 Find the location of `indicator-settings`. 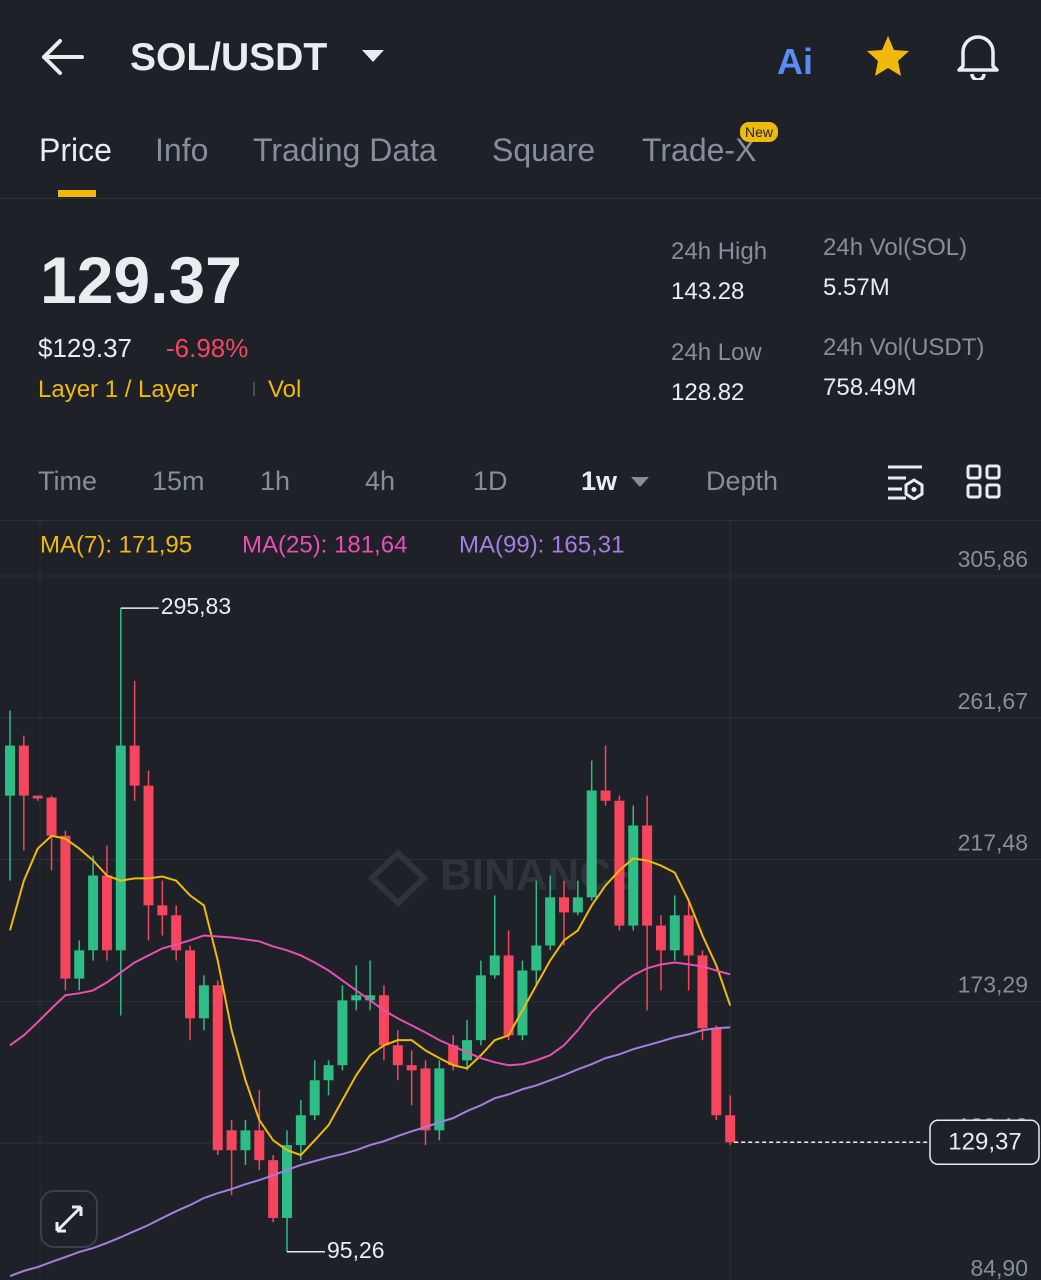

indicator-settings is located at coordinates (906, 482).